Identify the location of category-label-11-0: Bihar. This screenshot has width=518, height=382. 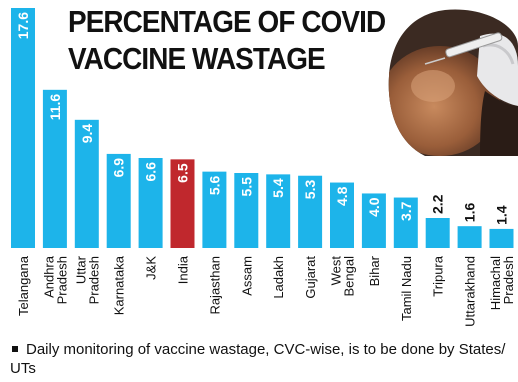
(374, 270).